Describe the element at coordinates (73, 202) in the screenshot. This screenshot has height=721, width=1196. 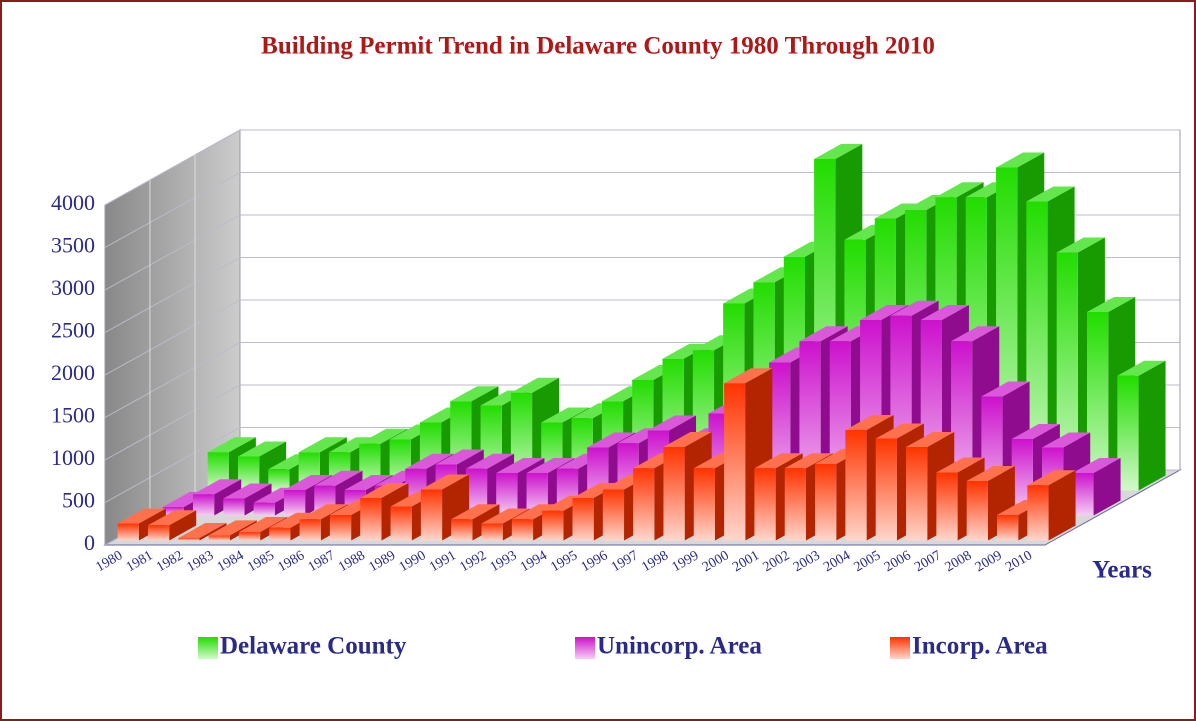
I see `y-tick-label: 4000` at that location.